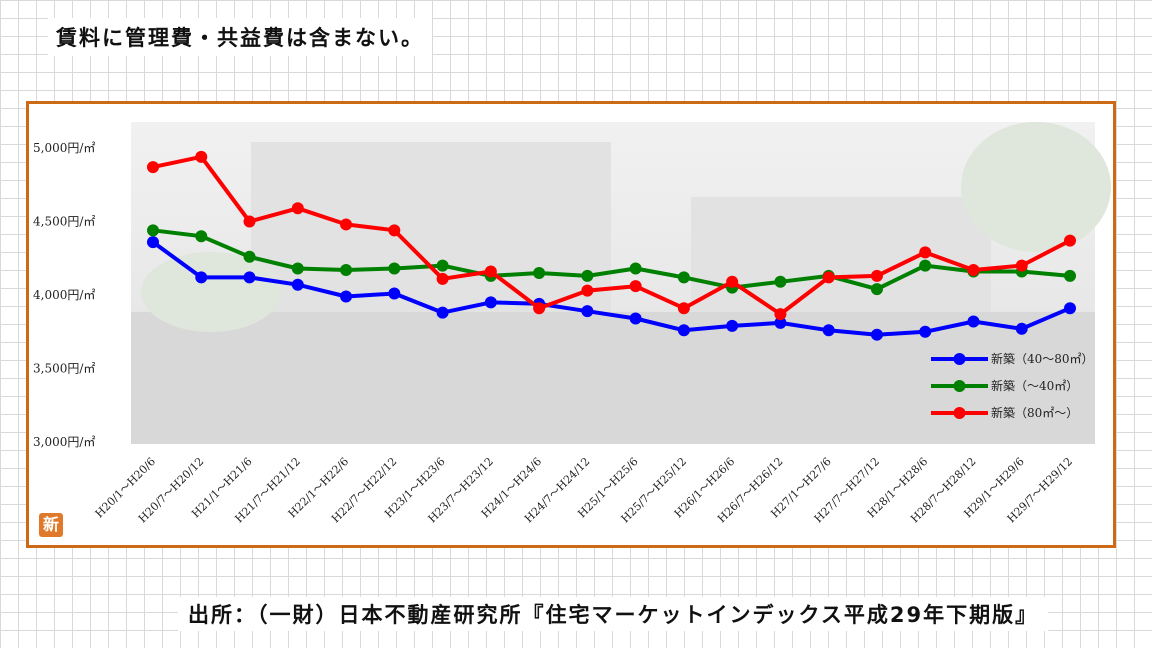 This screenshot has height=648, width=1152. What do you see at coordinates (64, 148) in the screenshot?
I see `y-tick-label: 5,000円/㎡` at bounding box center [64, 148].